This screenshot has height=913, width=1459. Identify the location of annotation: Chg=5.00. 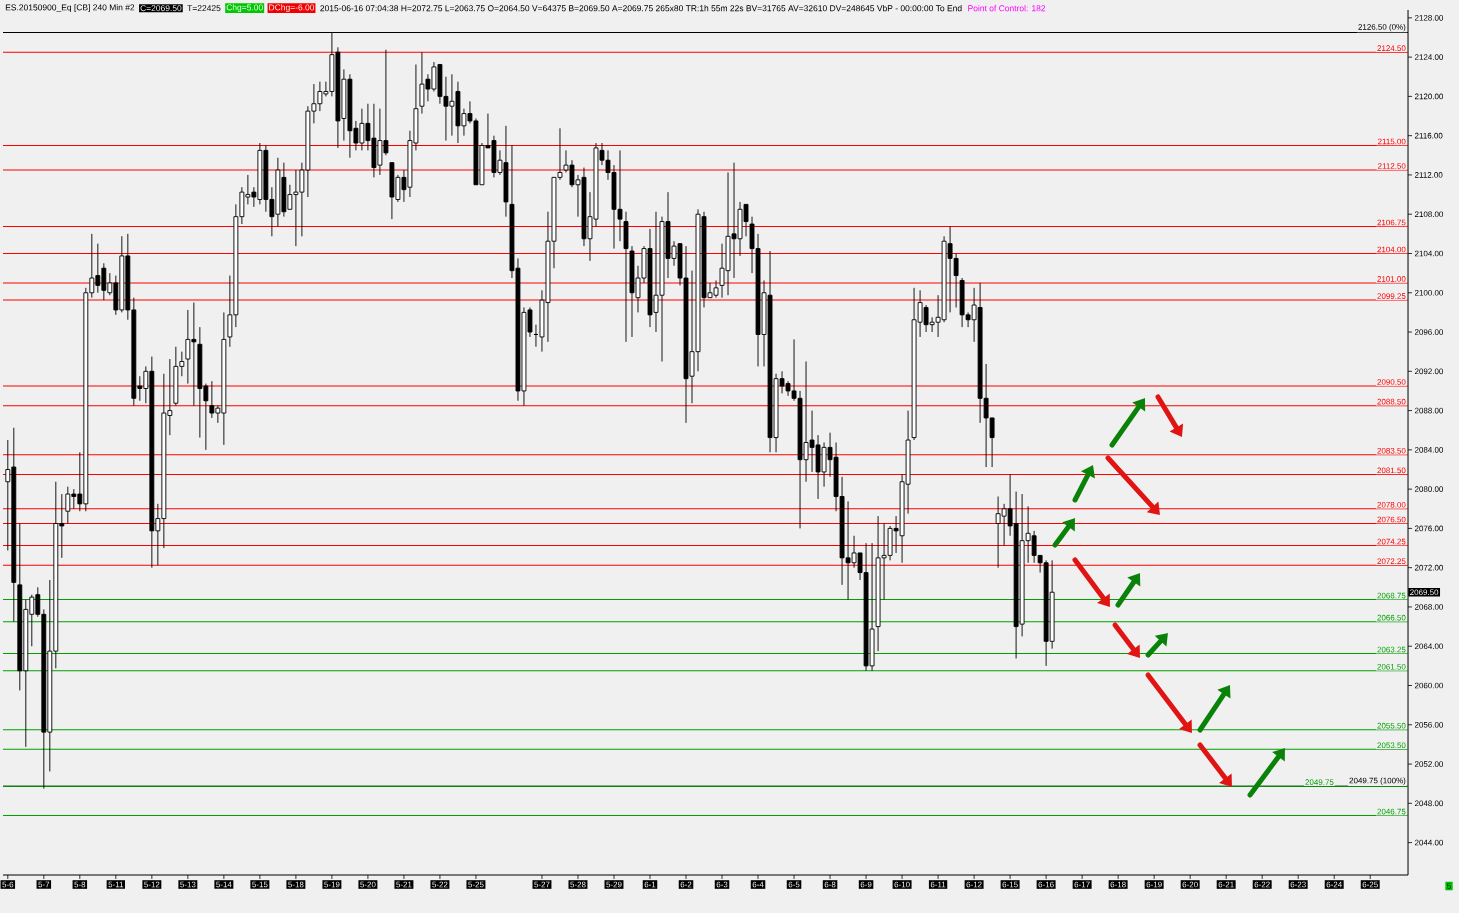
(244, 8).